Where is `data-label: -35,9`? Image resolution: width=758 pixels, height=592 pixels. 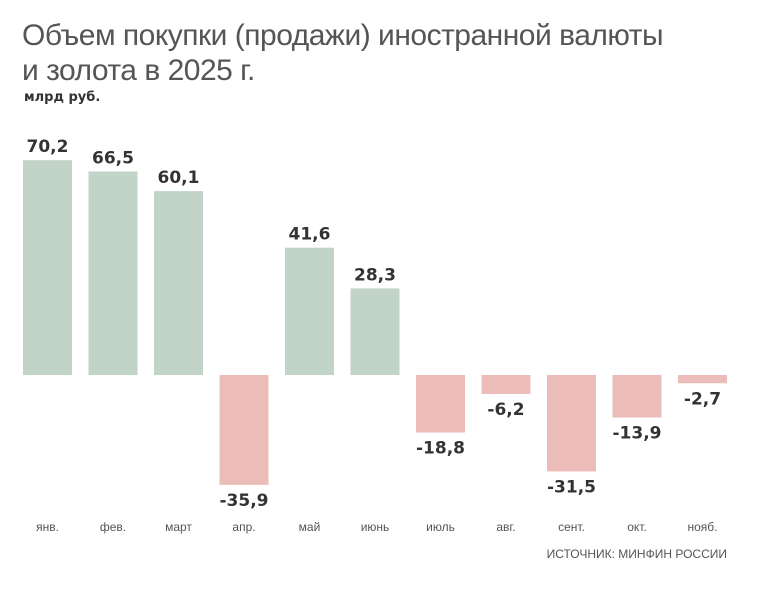
data-label: -35,9 is located at coordinates (244, 501).